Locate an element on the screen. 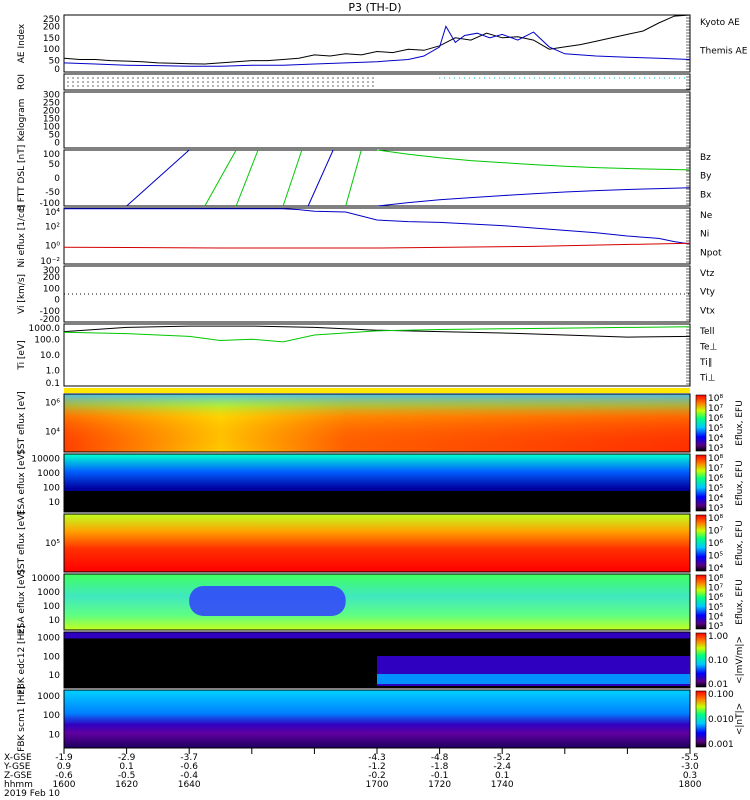 This screenshot has height=800, width=750. x-tick-label: -0.4 is located at coordinates (189, 776).